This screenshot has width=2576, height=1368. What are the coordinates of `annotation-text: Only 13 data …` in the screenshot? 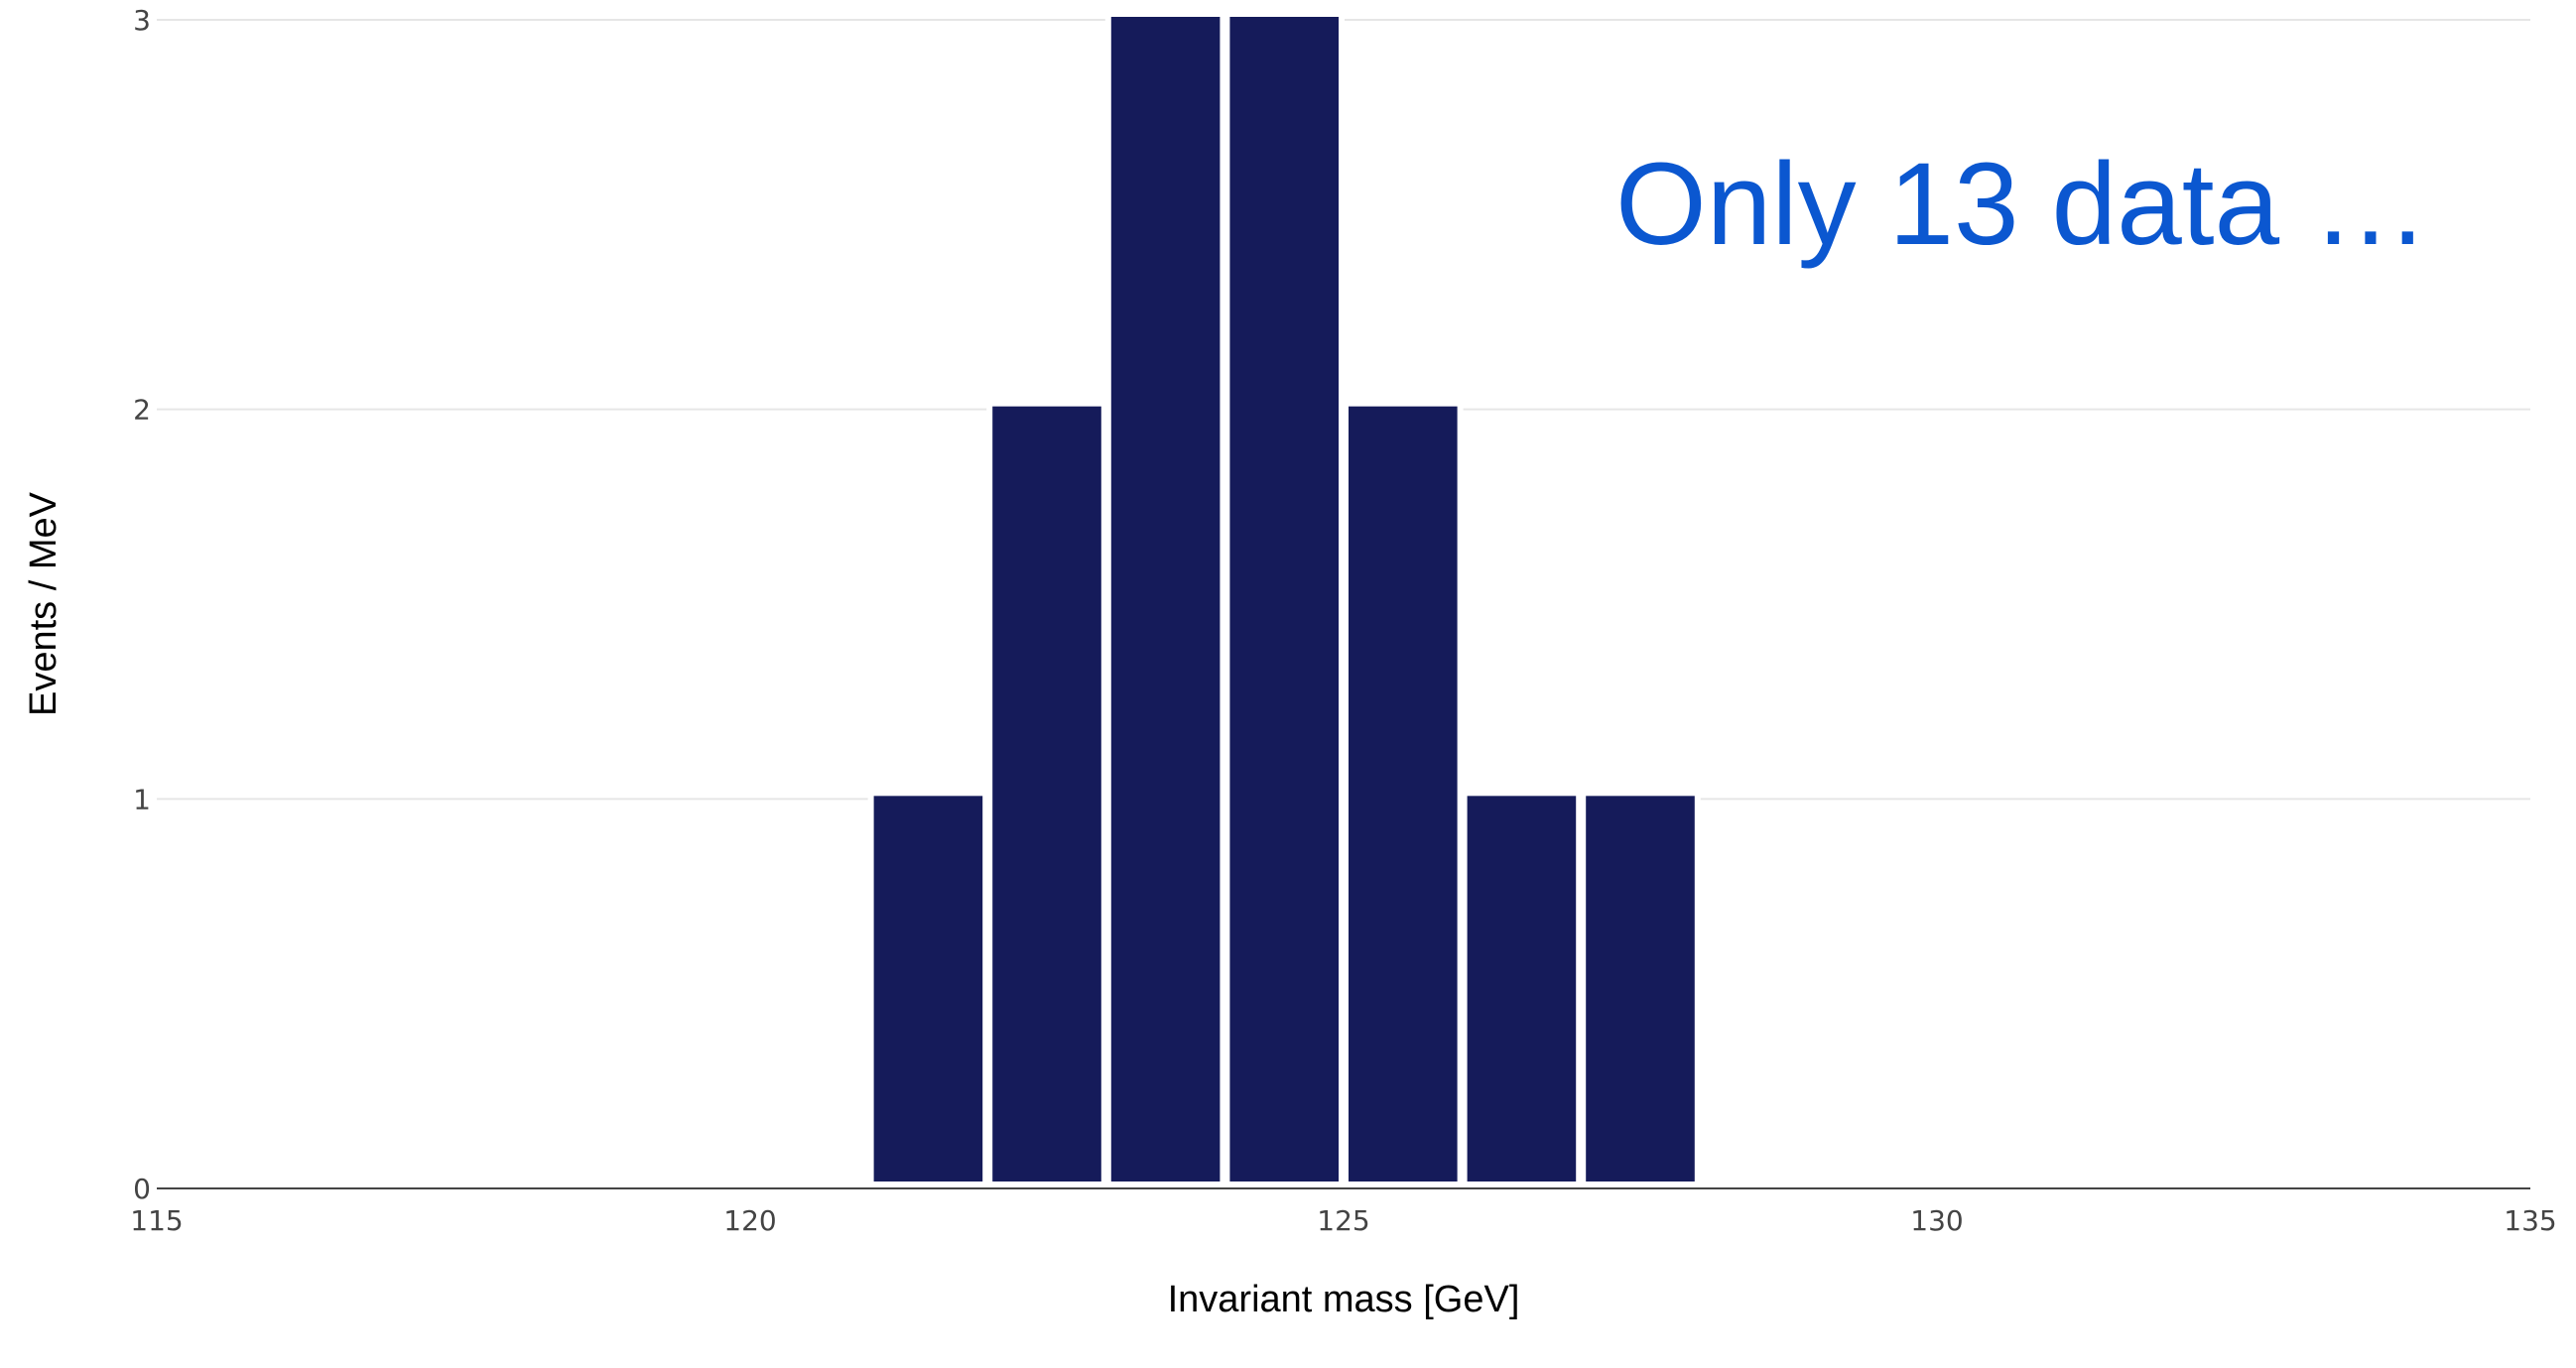 It's located at (2022, 204).